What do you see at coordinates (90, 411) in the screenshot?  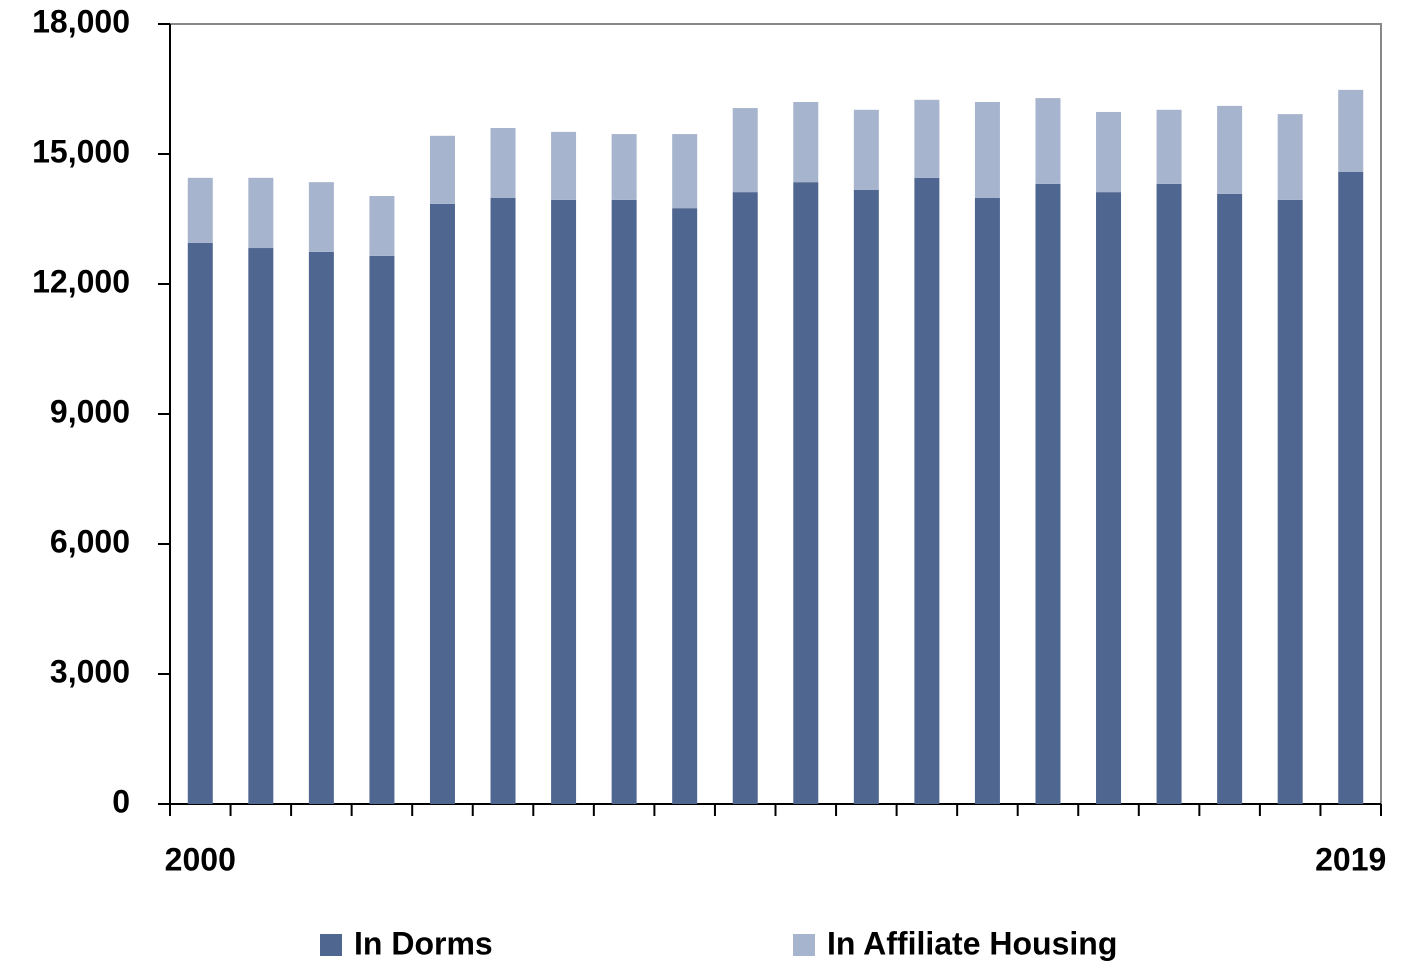 I see `y-tick-label: 9,000` at bounding box center [90, 411].